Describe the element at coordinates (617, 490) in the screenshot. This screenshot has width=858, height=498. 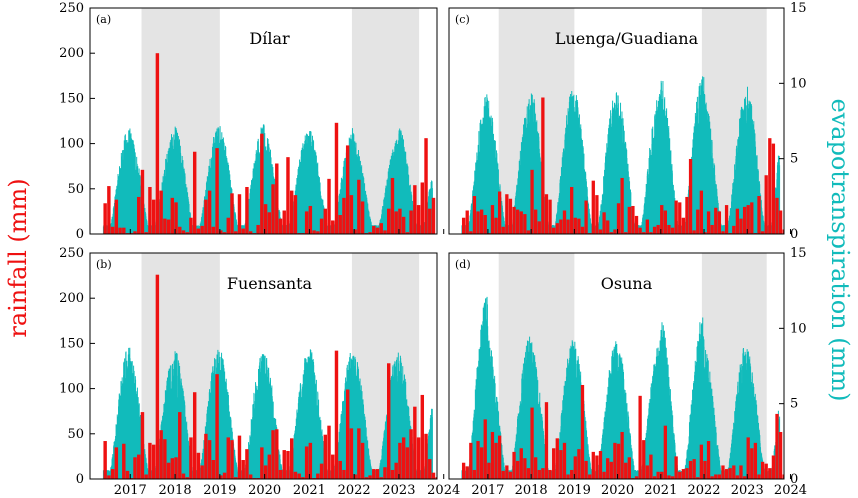
I see `x-tick-label: 2020` at that location.